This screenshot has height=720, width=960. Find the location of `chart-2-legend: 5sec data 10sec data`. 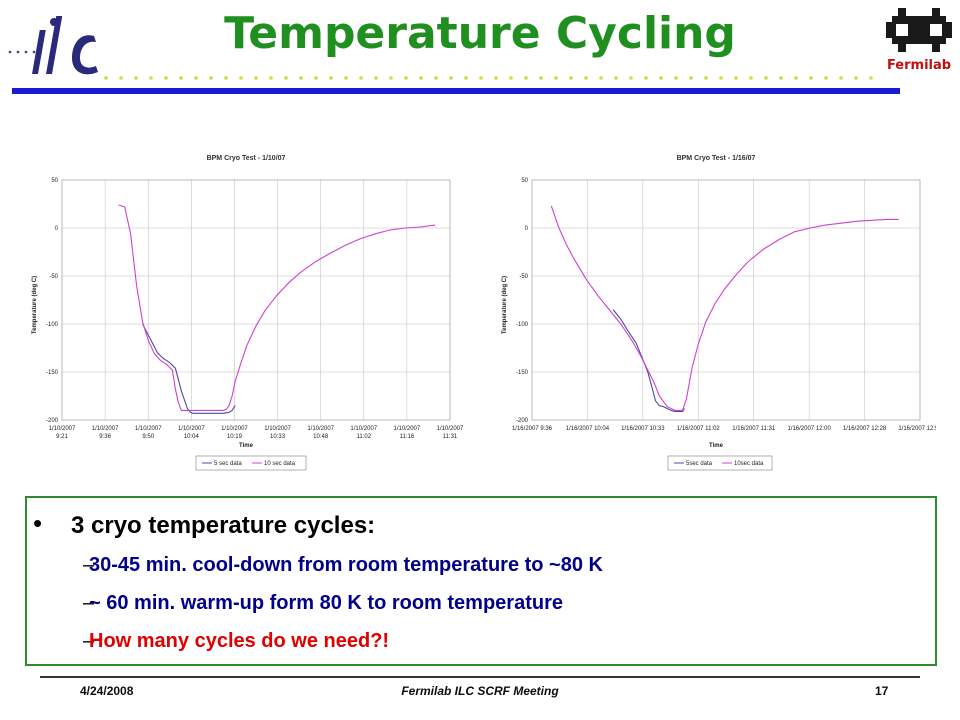

chart-2-legend: 5sec data 10sec data is located at coordinates (720, 463).